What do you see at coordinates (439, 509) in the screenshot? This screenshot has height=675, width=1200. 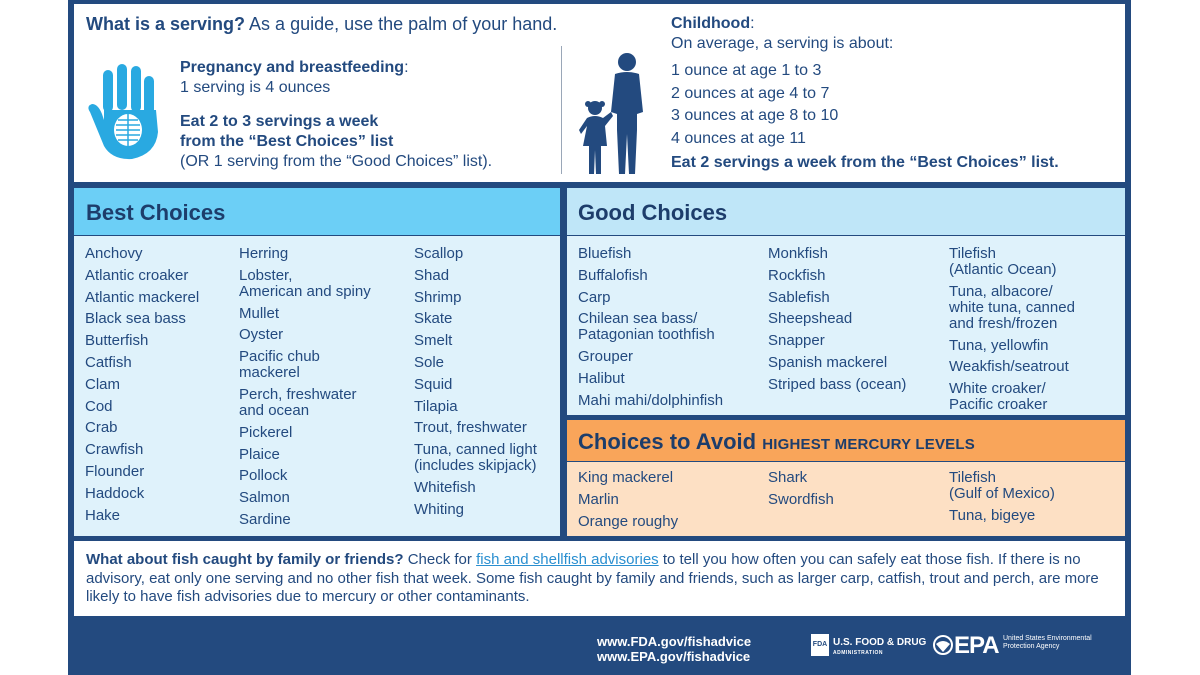 I see `fish-item: Whiting` at bounding box center [439, 509].